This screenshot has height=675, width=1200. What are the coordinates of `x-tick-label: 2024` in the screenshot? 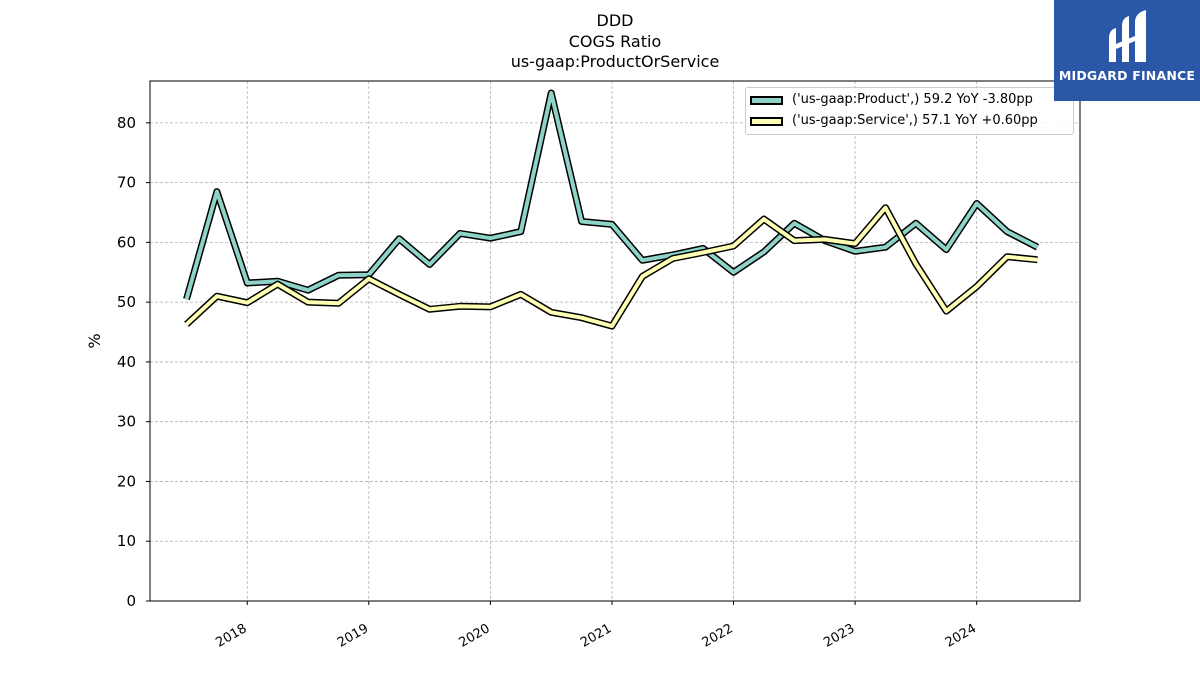 It's located at (961, 636).